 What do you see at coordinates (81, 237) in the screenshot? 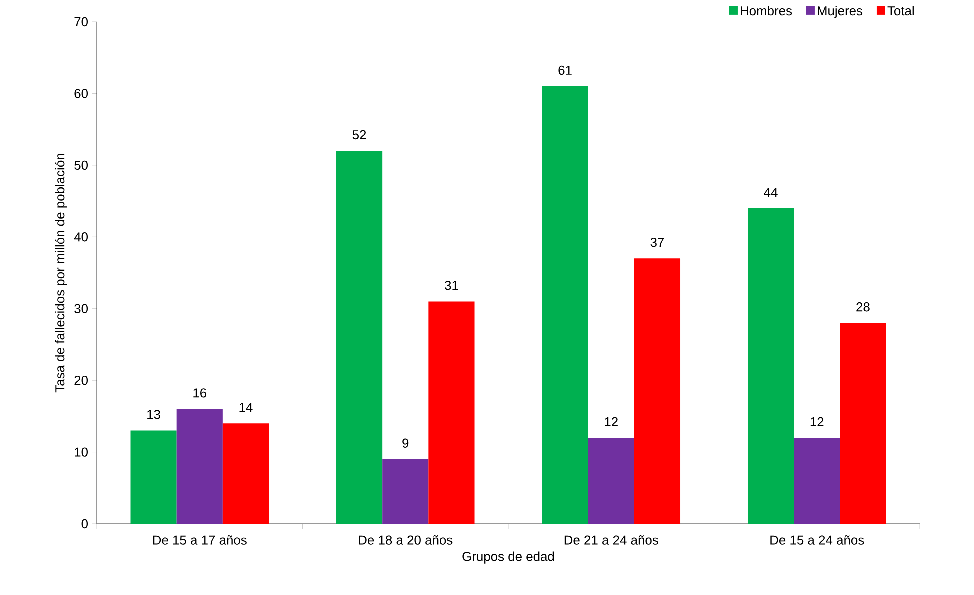
I see `y-tick-label: 40` at bounding box center [81, 237].